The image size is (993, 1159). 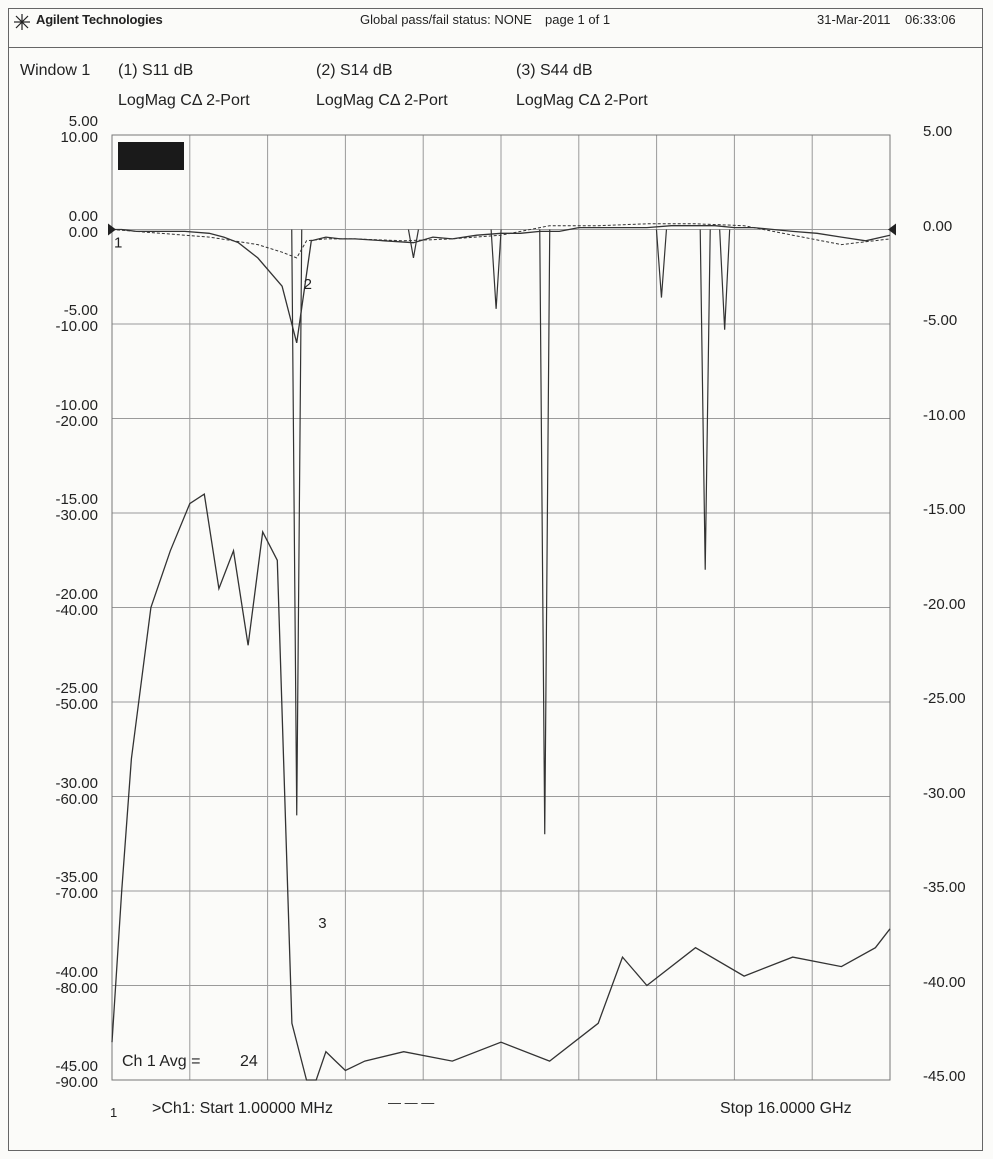 I want to click on stop-frequency: Stop 16.0000 GHz, so click(x=786, y=1108).